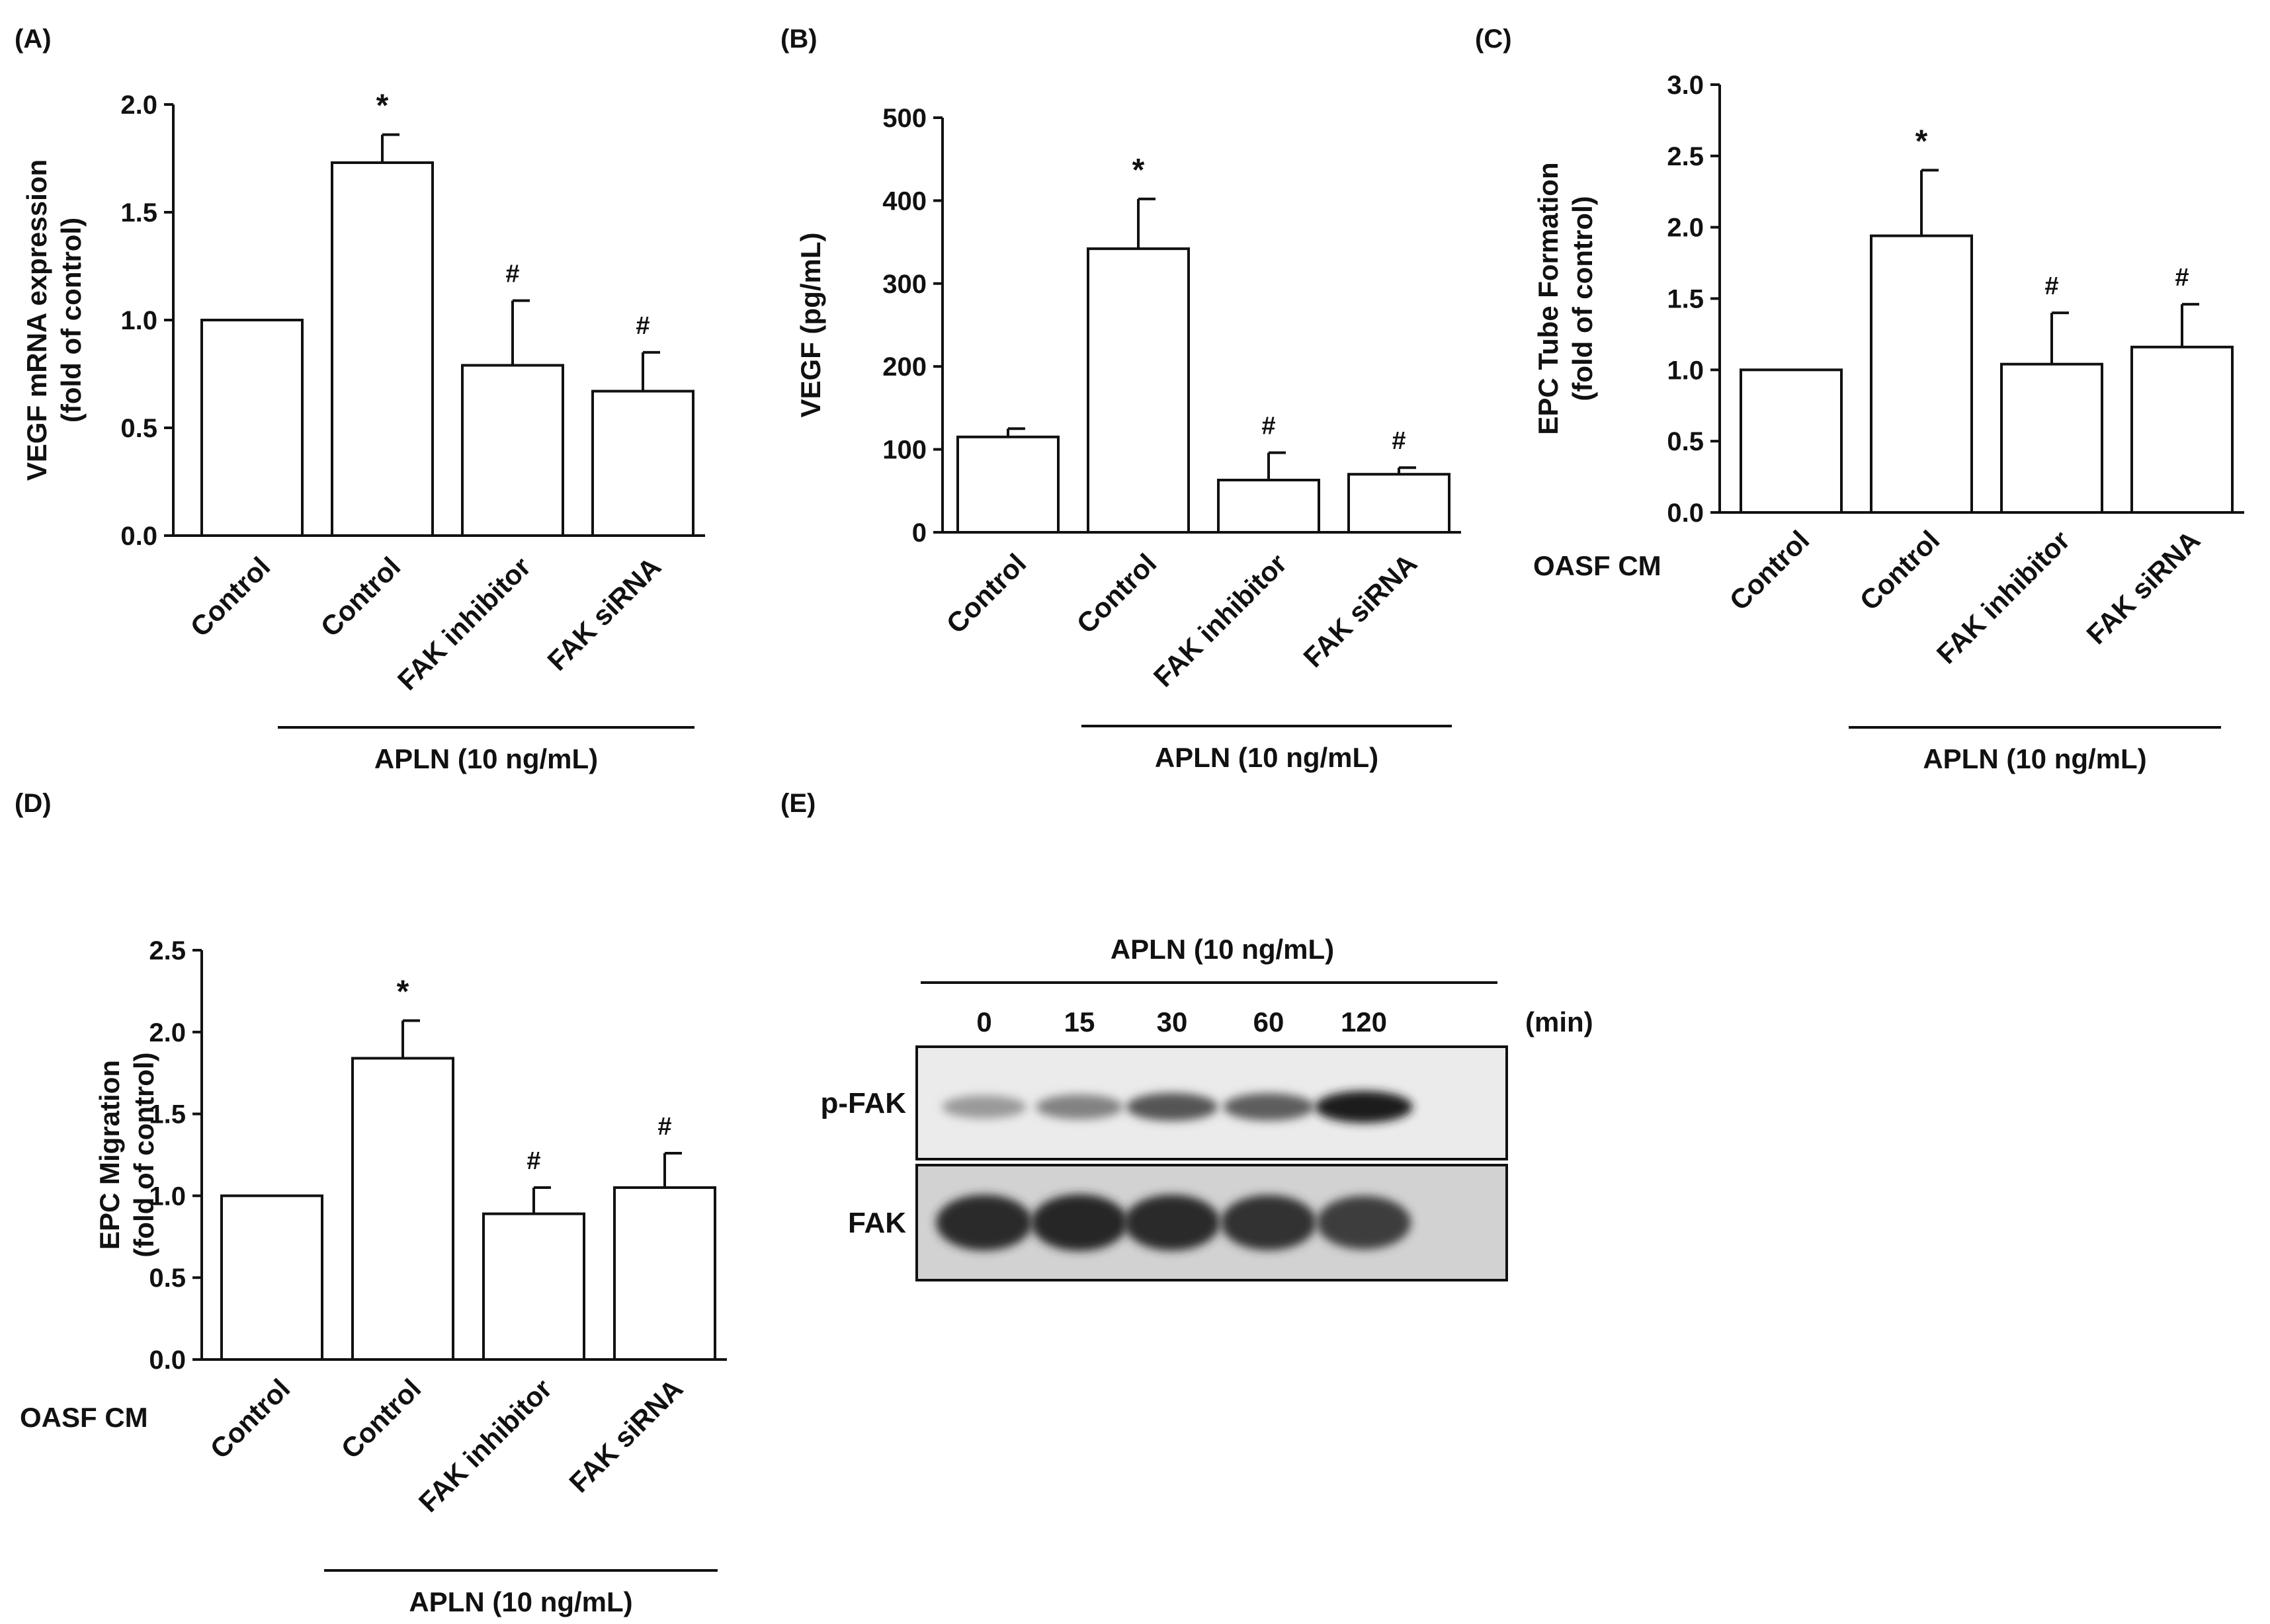  Describe the element at coordinates (109, 1155) in the screenshot. I see `y-axis-title-line: EPC Migration` at that location.